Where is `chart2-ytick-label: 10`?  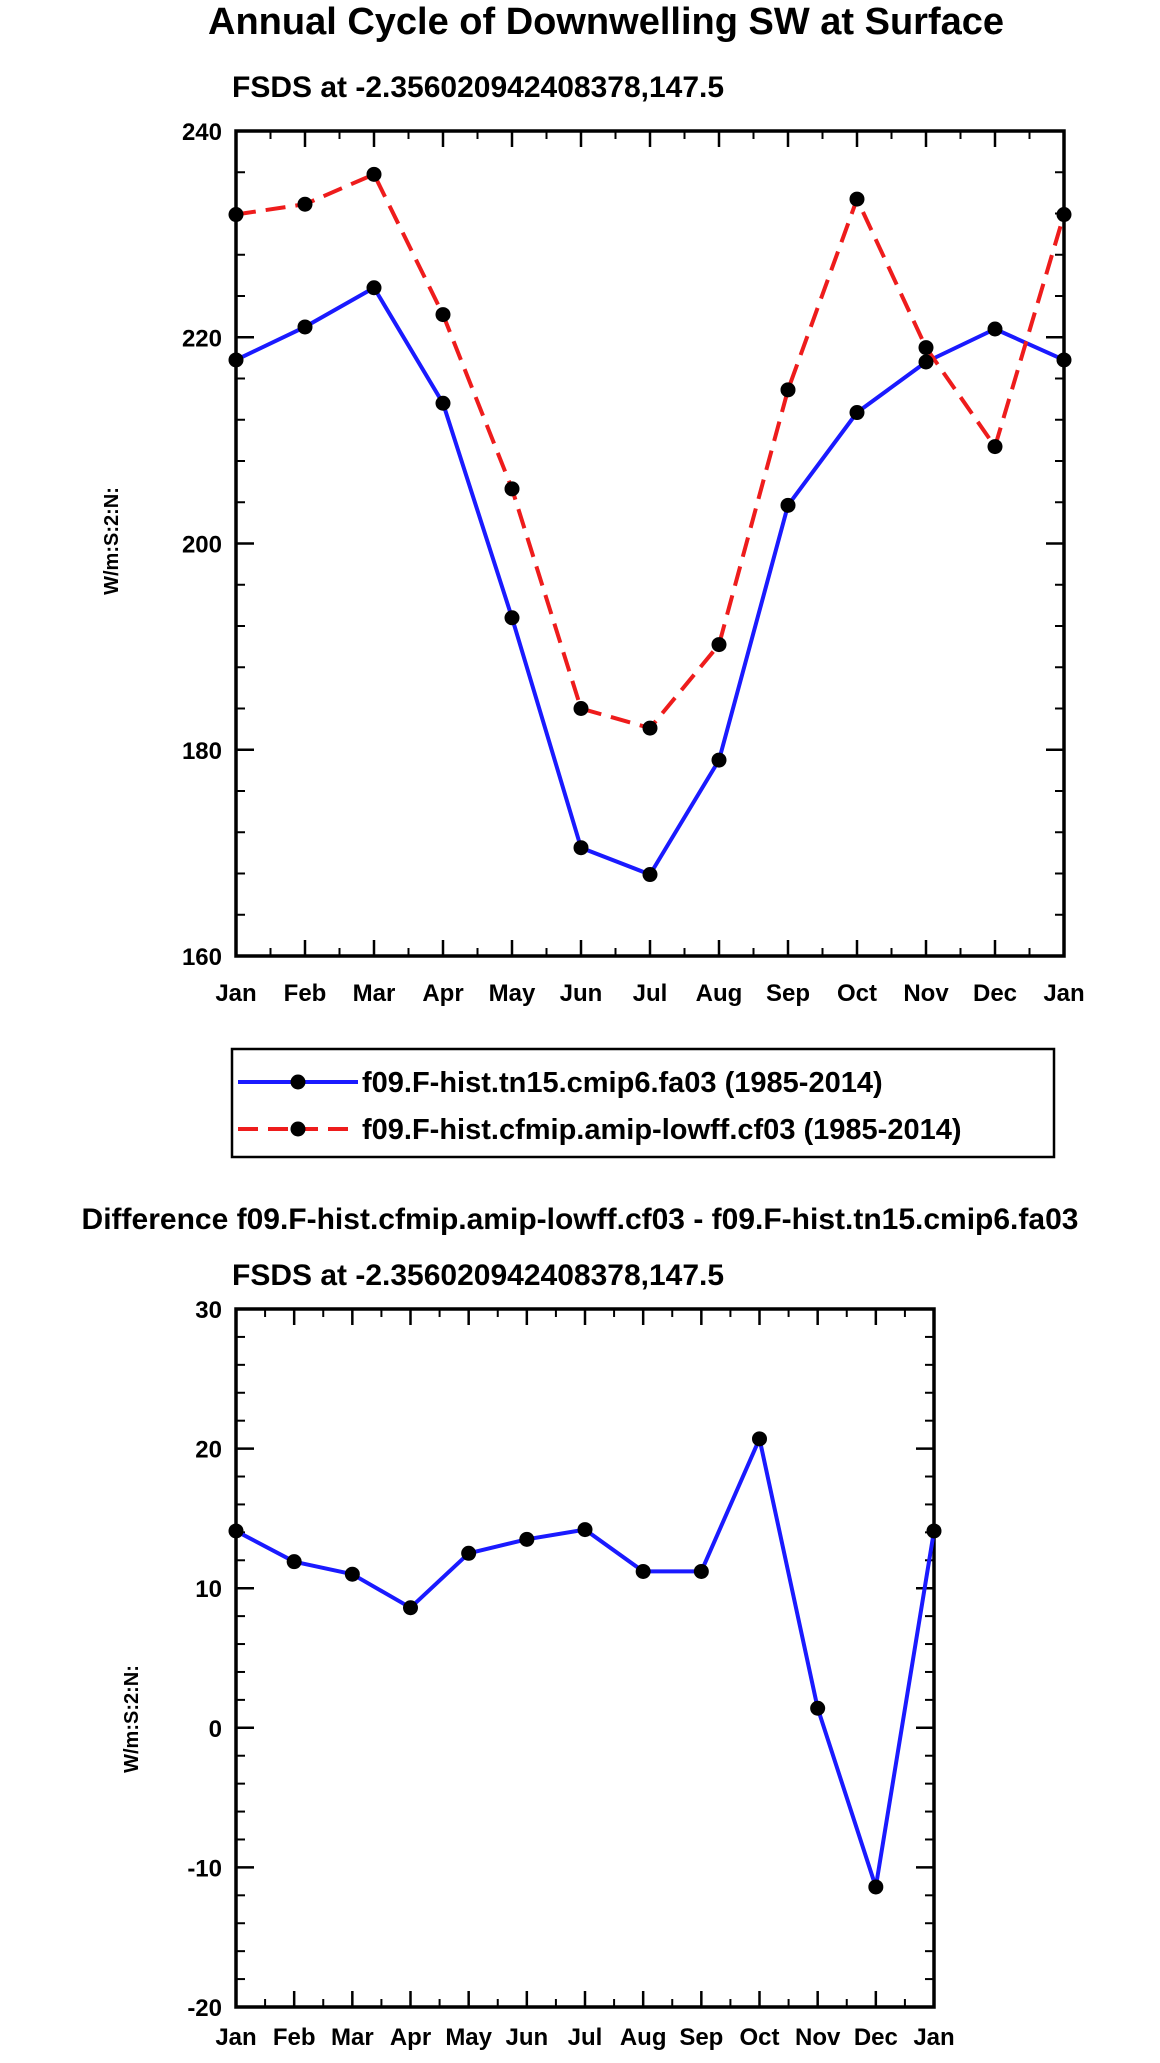 chart2-ytick-label: 10 is located at coordinates (208, 1589).